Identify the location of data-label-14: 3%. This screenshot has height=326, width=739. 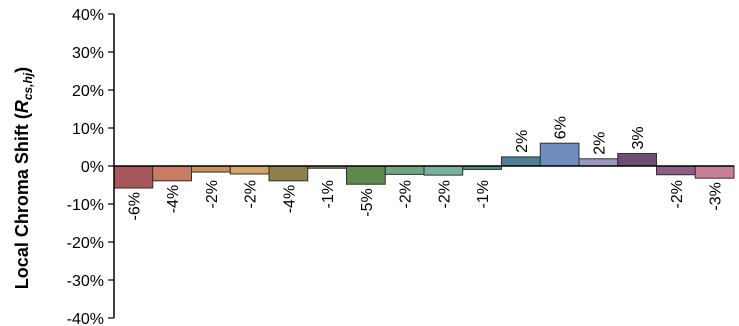
(638, 137).